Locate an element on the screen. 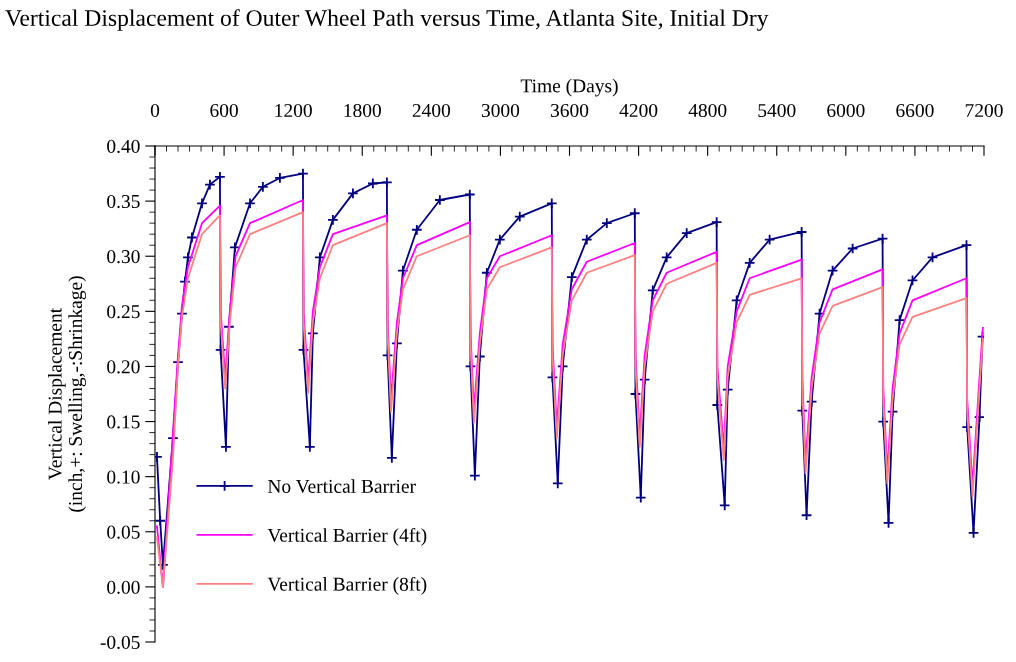  x-tick-label: 3000 is located at coordinates (500, 110).